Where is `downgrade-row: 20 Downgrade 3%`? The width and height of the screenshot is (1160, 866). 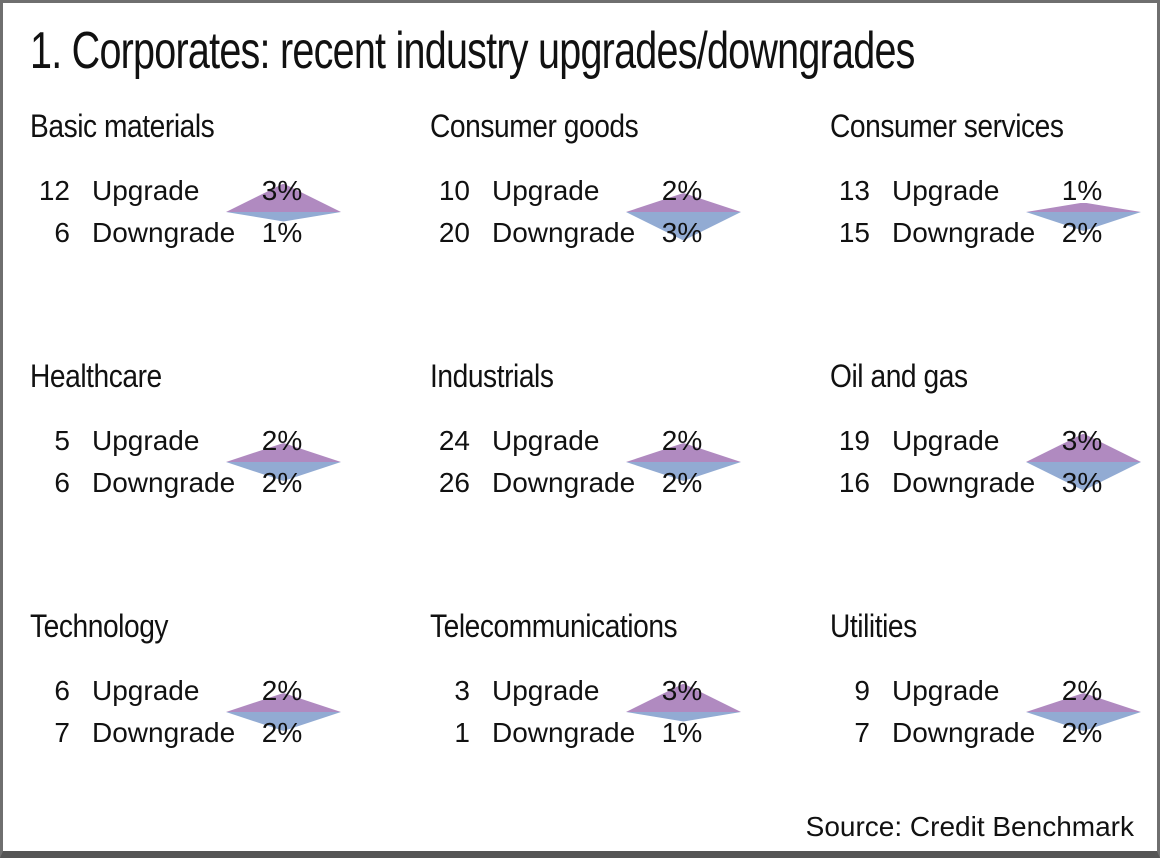 downgrade-row: 20 Downgrade 3% is located at coordinates (630, 233).